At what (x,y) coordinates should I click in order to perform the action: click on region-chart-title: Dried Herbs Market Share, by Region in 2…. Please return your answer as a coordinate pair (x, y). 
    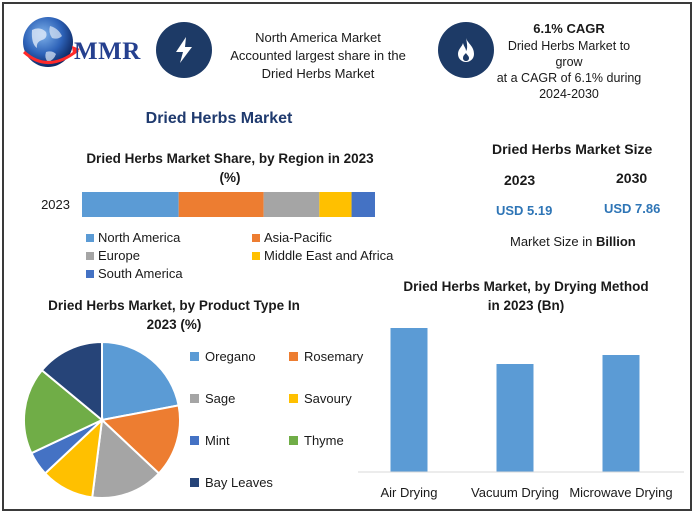
    Looking at the image, I should click on (230, 168).